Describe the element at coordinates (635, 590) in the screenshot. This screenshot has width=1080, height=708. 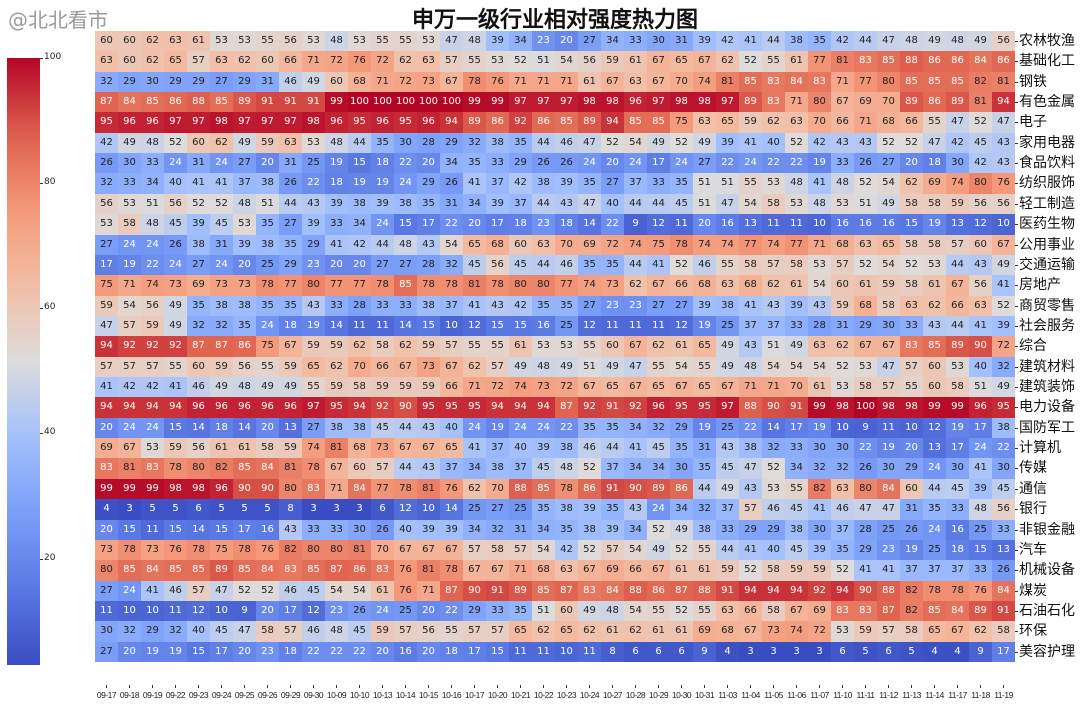
I see `heatmap-cell: 88` at that location.